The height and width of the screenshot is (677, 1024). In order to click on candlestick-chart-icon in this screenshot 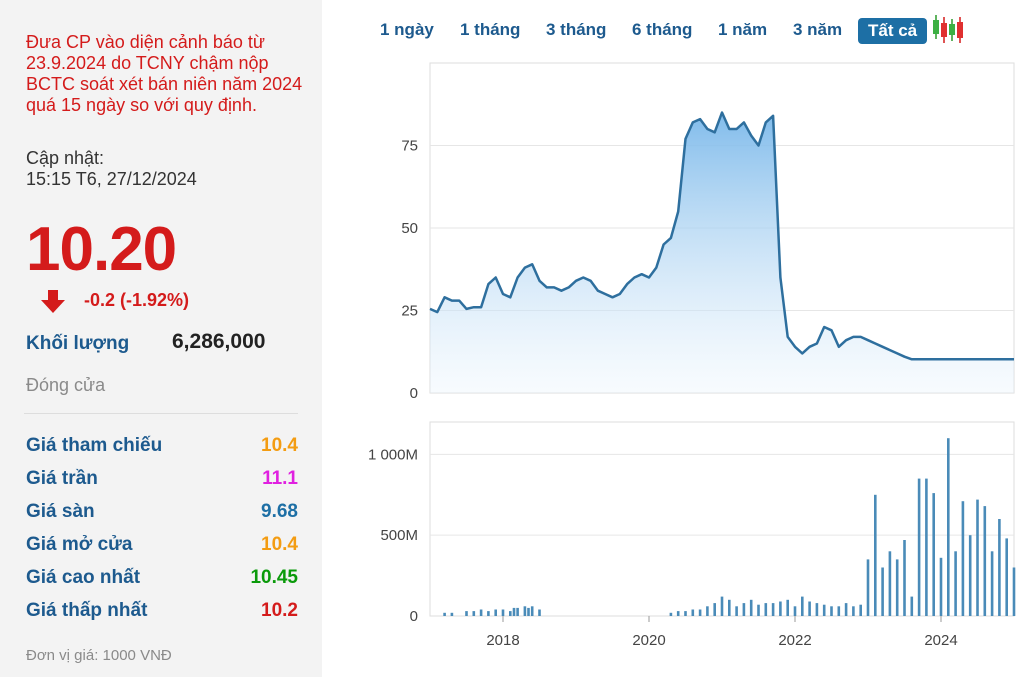, I will do `click(948, 29)`.